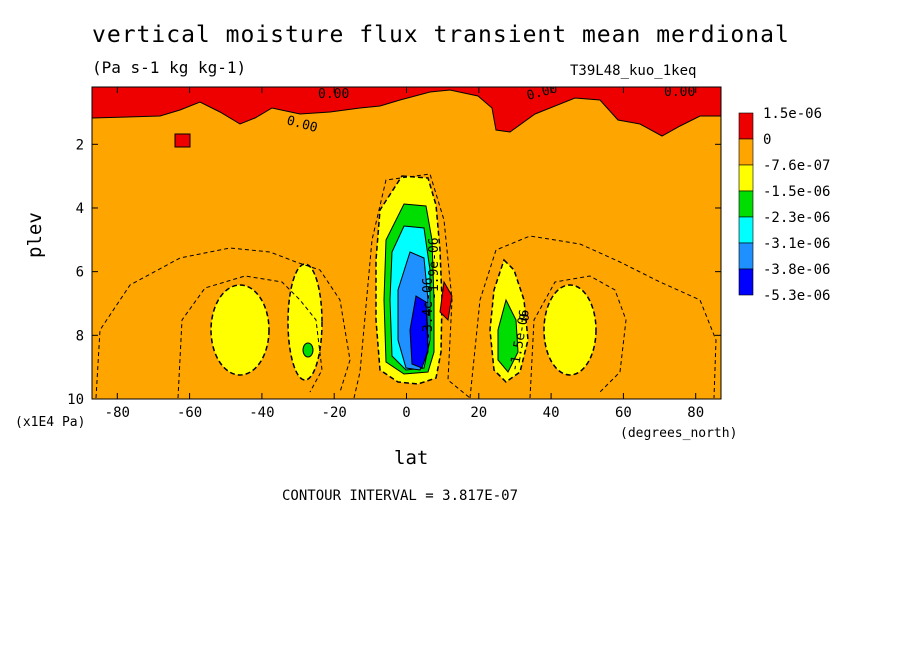  I want to click on colorbar-label: 0, so click(767, 140).